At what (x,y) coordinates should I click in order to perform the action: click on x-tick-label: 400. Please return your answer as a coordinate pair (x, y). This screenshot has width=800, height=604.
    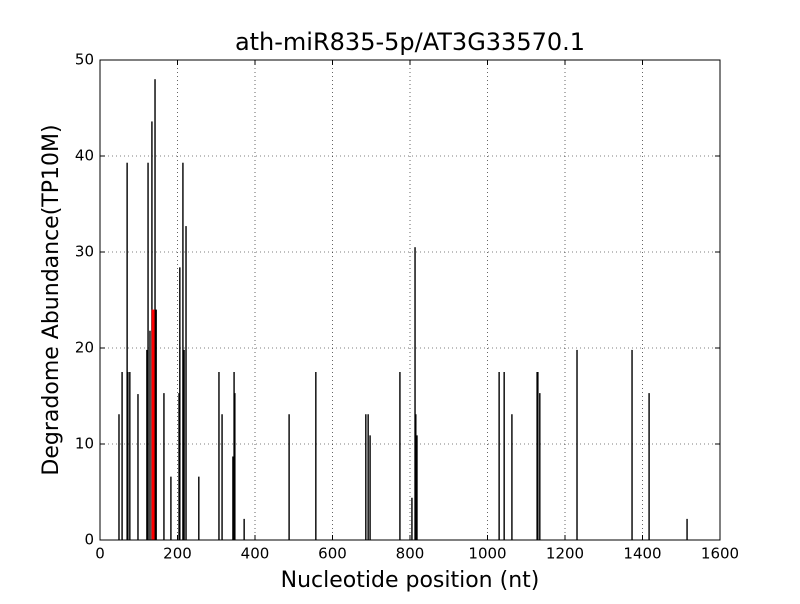
    Looking at the image, I should click on (255, 554).